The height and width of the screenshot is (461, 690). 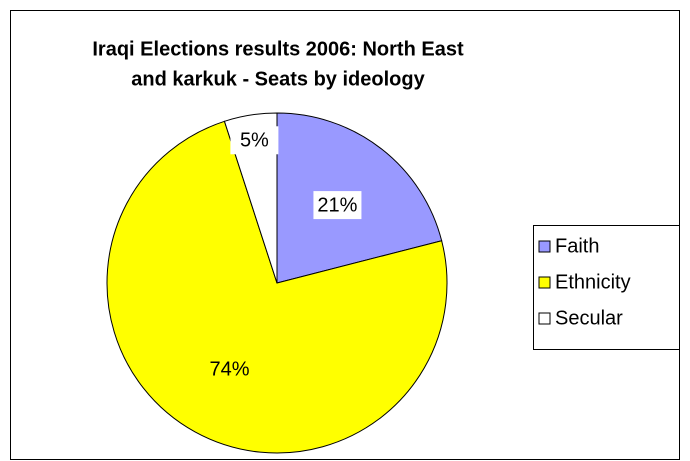 I want to click on data-label: 21%, so click(x=337, y=205).